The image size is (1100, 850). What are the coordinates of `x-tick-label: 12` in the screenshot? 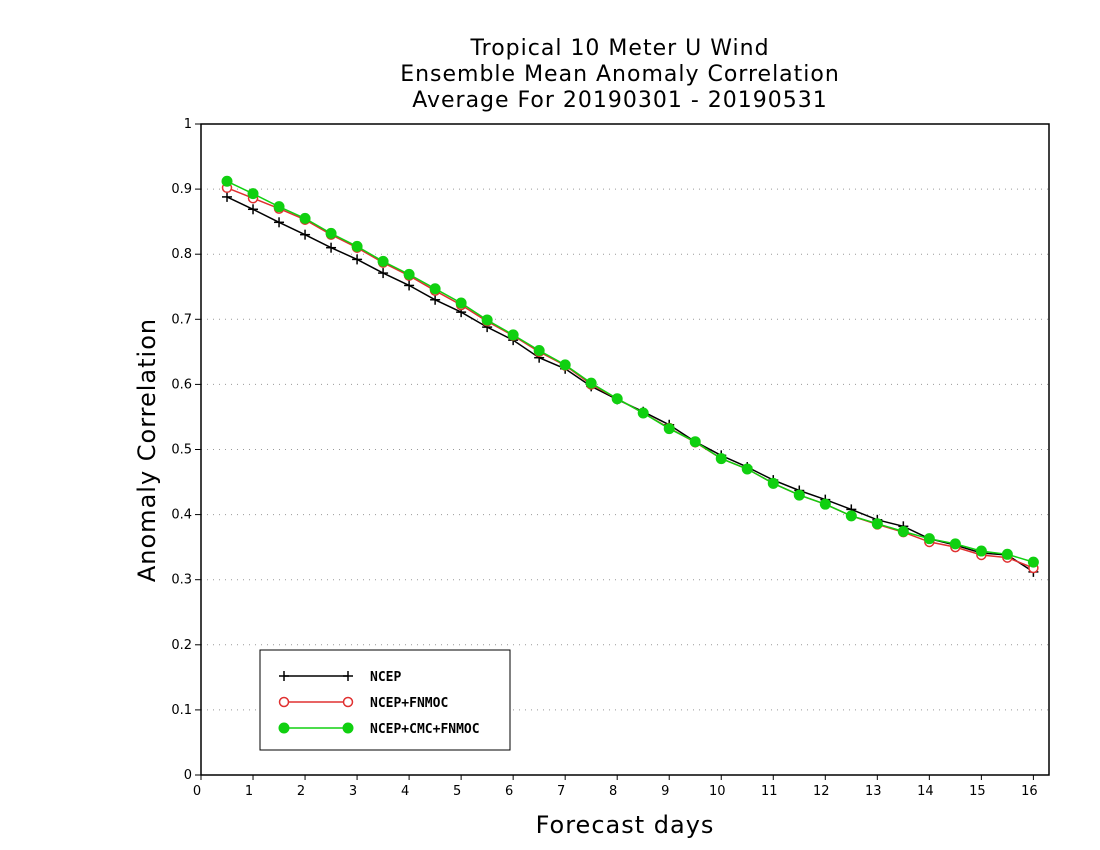 It's located at (821, 791).